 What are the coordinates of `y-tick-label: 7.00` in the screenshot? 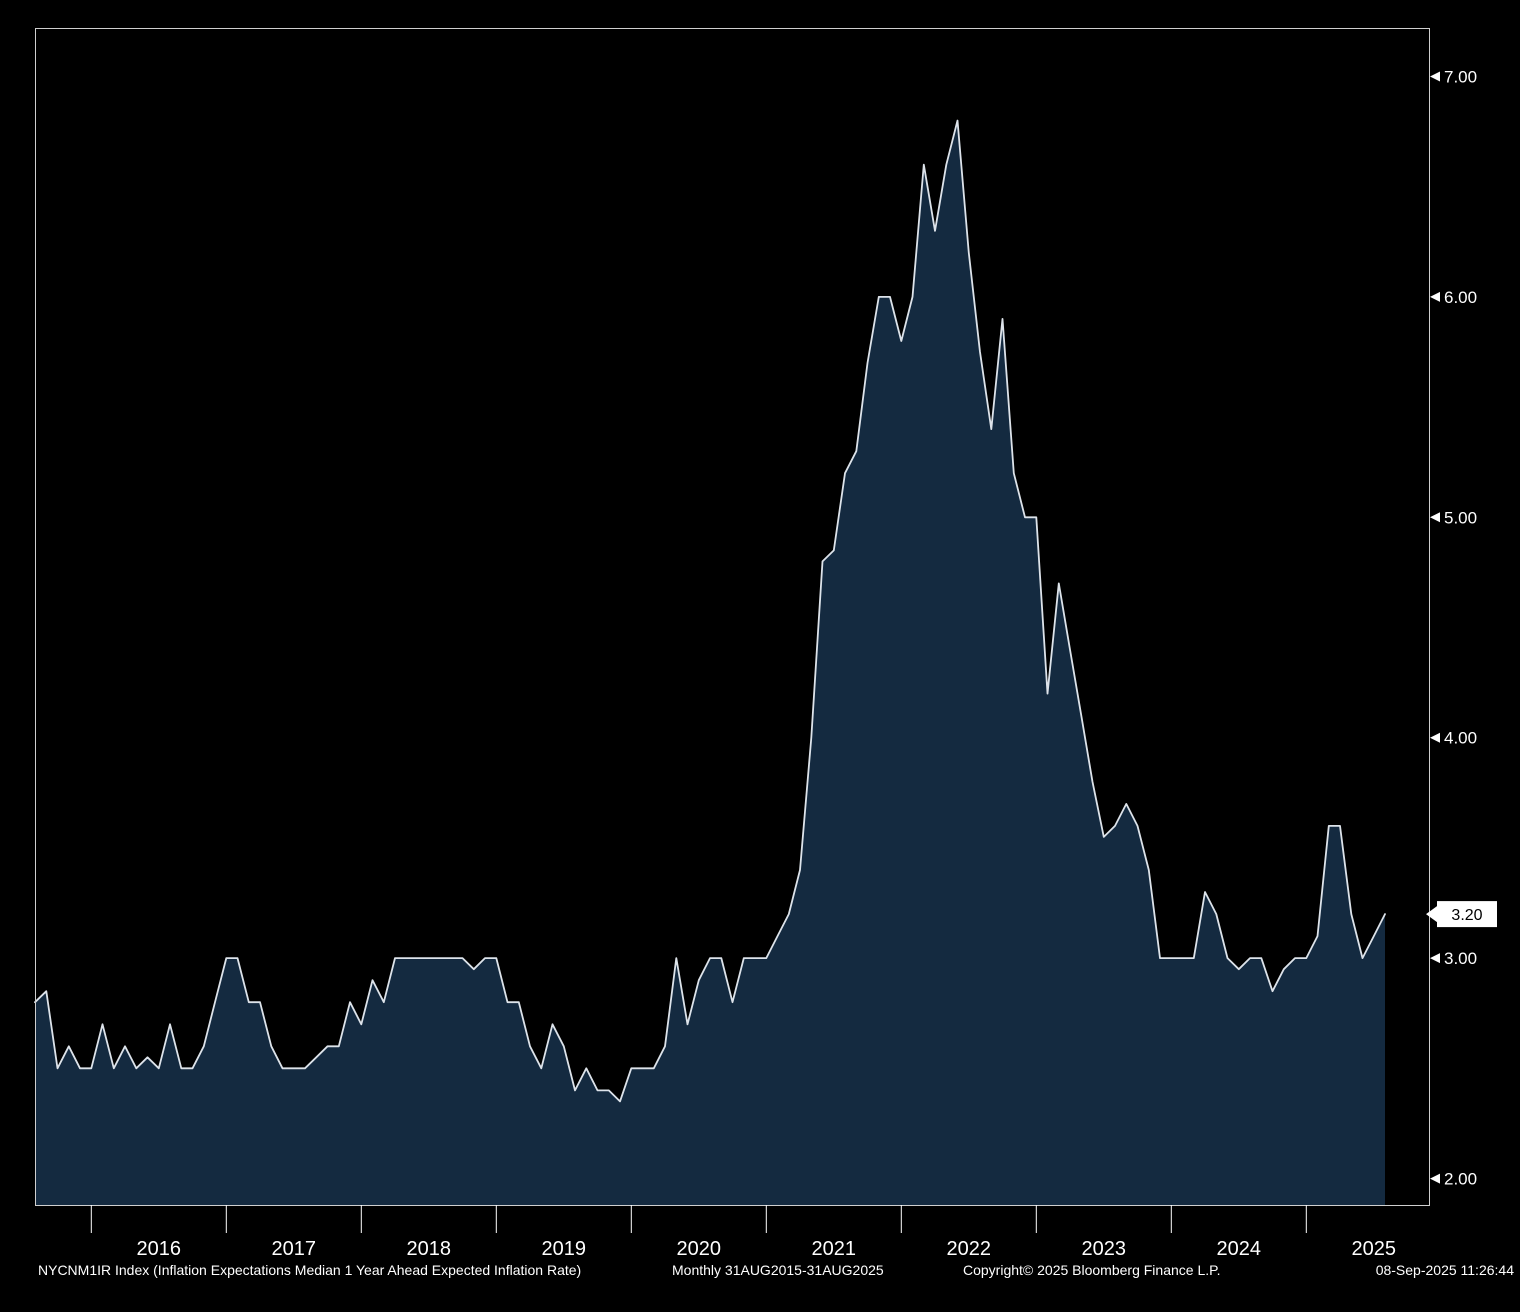 It's located at (1460, 77).